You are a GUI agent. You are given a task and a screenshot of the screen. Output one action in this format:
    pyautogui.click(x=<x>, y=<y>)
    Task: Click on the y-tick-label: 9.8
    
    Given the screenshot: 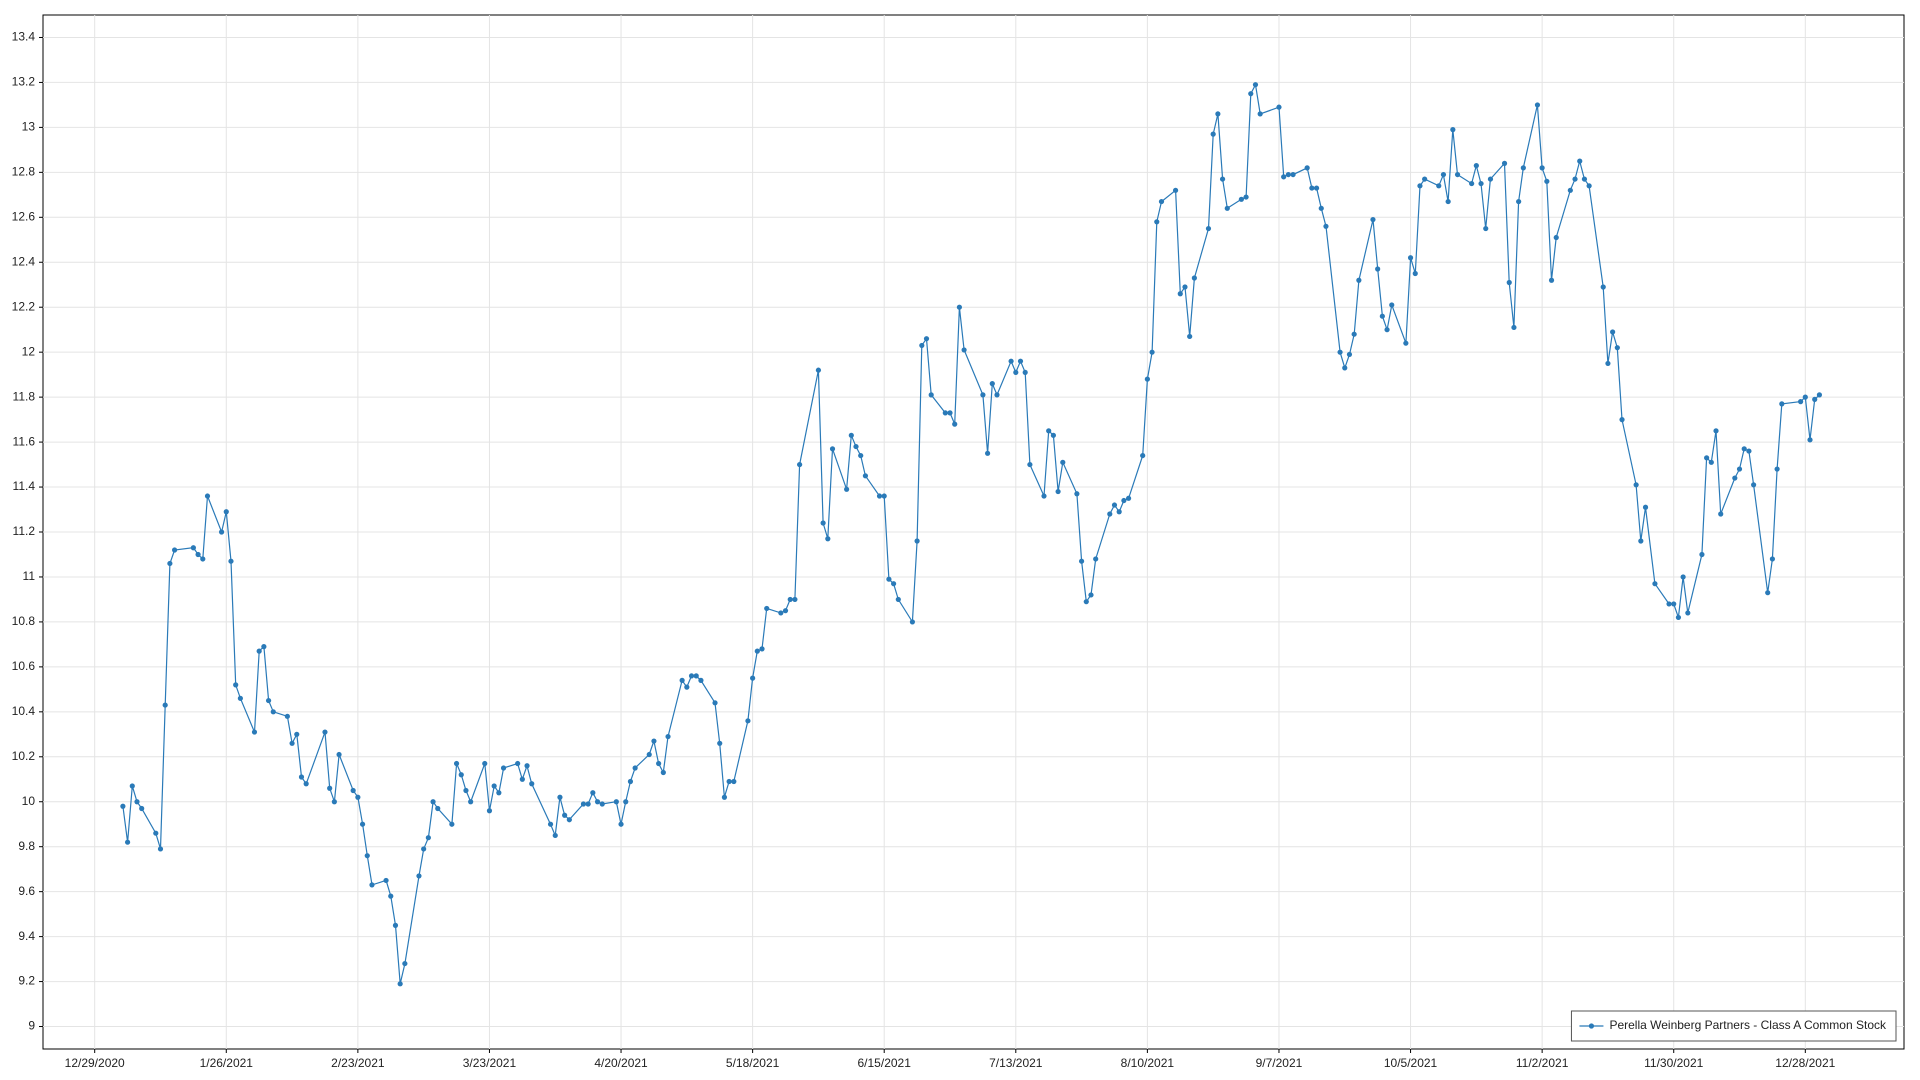 What is the action you would take?
    pyautogui.click(x=26, y=846)
    